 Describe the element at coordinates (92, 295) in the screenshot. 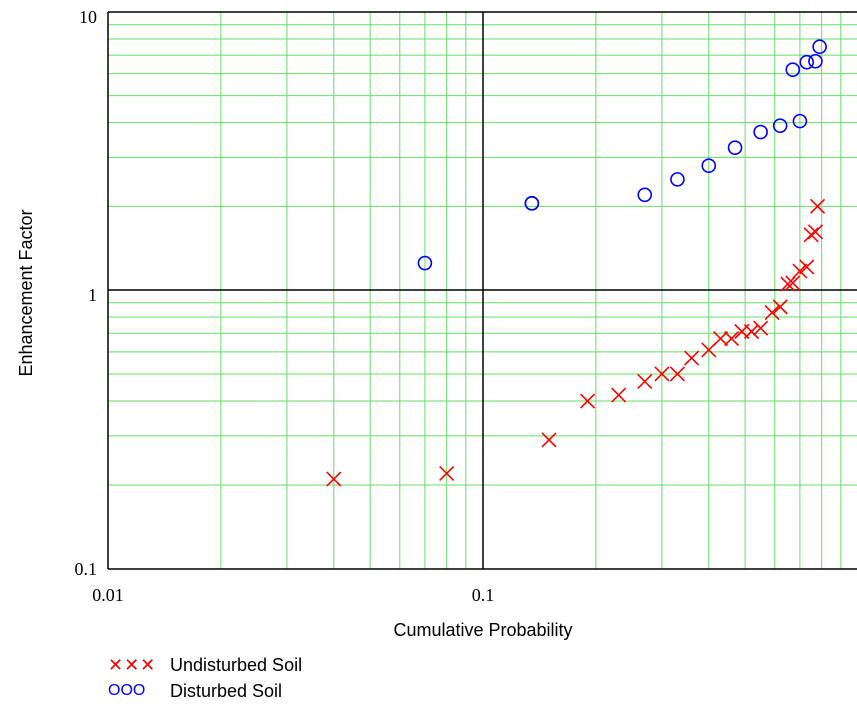

I see `y-tick-label: 1` at that location.